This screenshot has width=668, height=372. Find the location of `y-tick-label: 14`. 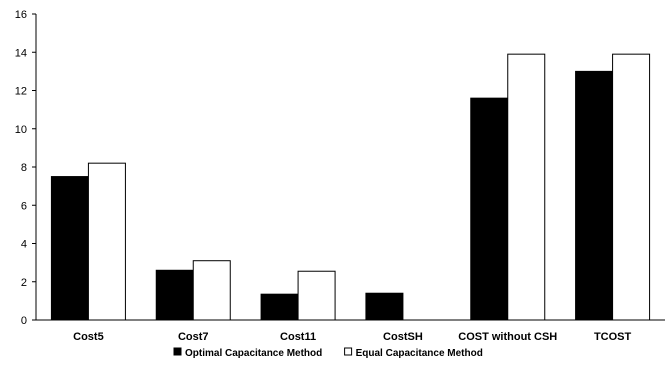

y-tick-label: 14 is located at coordinates (21, 53).